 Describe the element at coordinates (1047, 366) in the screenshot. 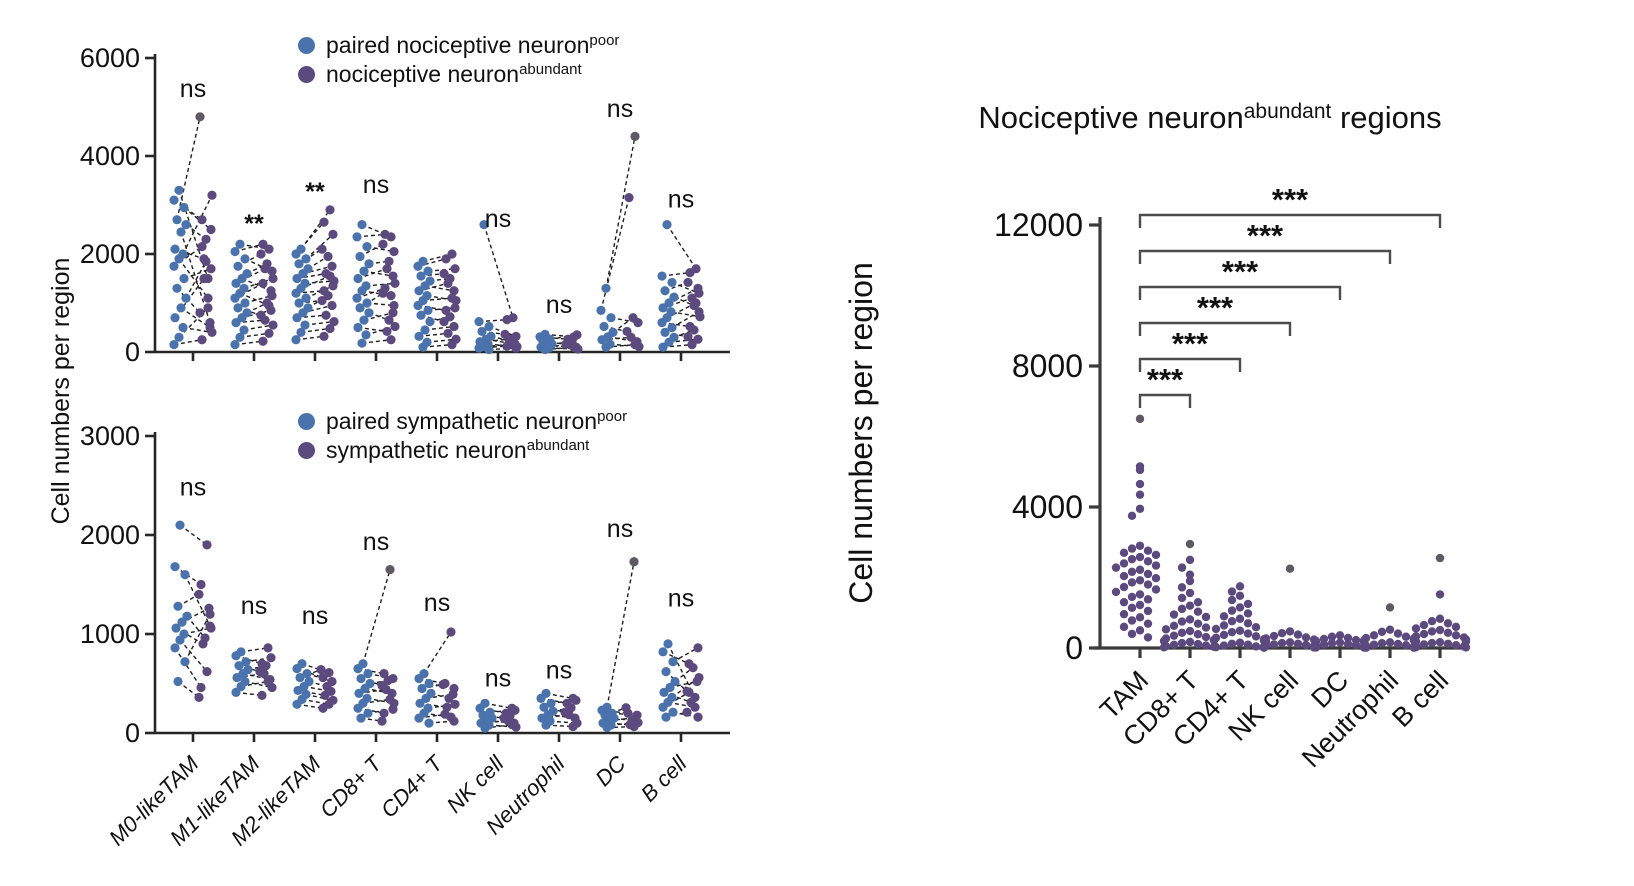

I see `svg-text: 8000` at that location.